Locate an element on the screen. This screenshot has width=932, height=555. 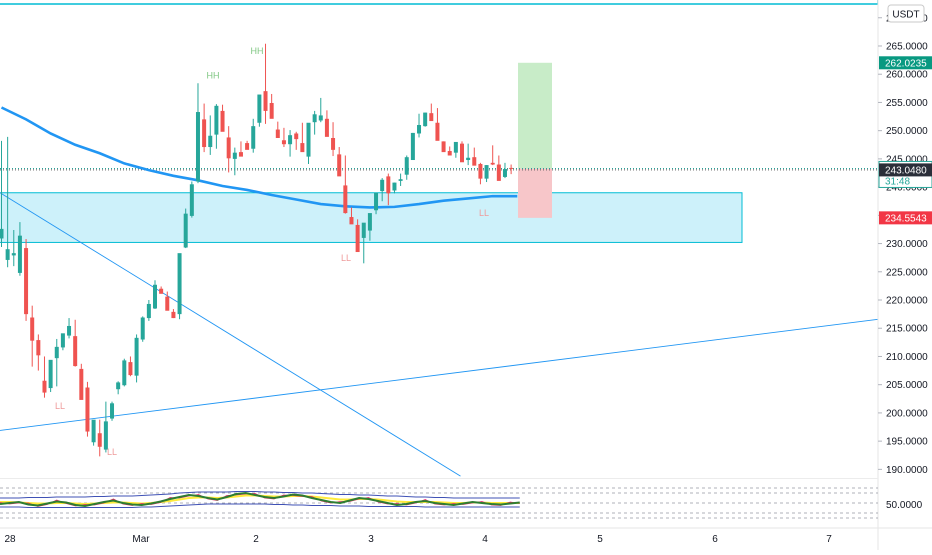
bar-countdown-label: 31:48 is located at coordinates (897, 181).